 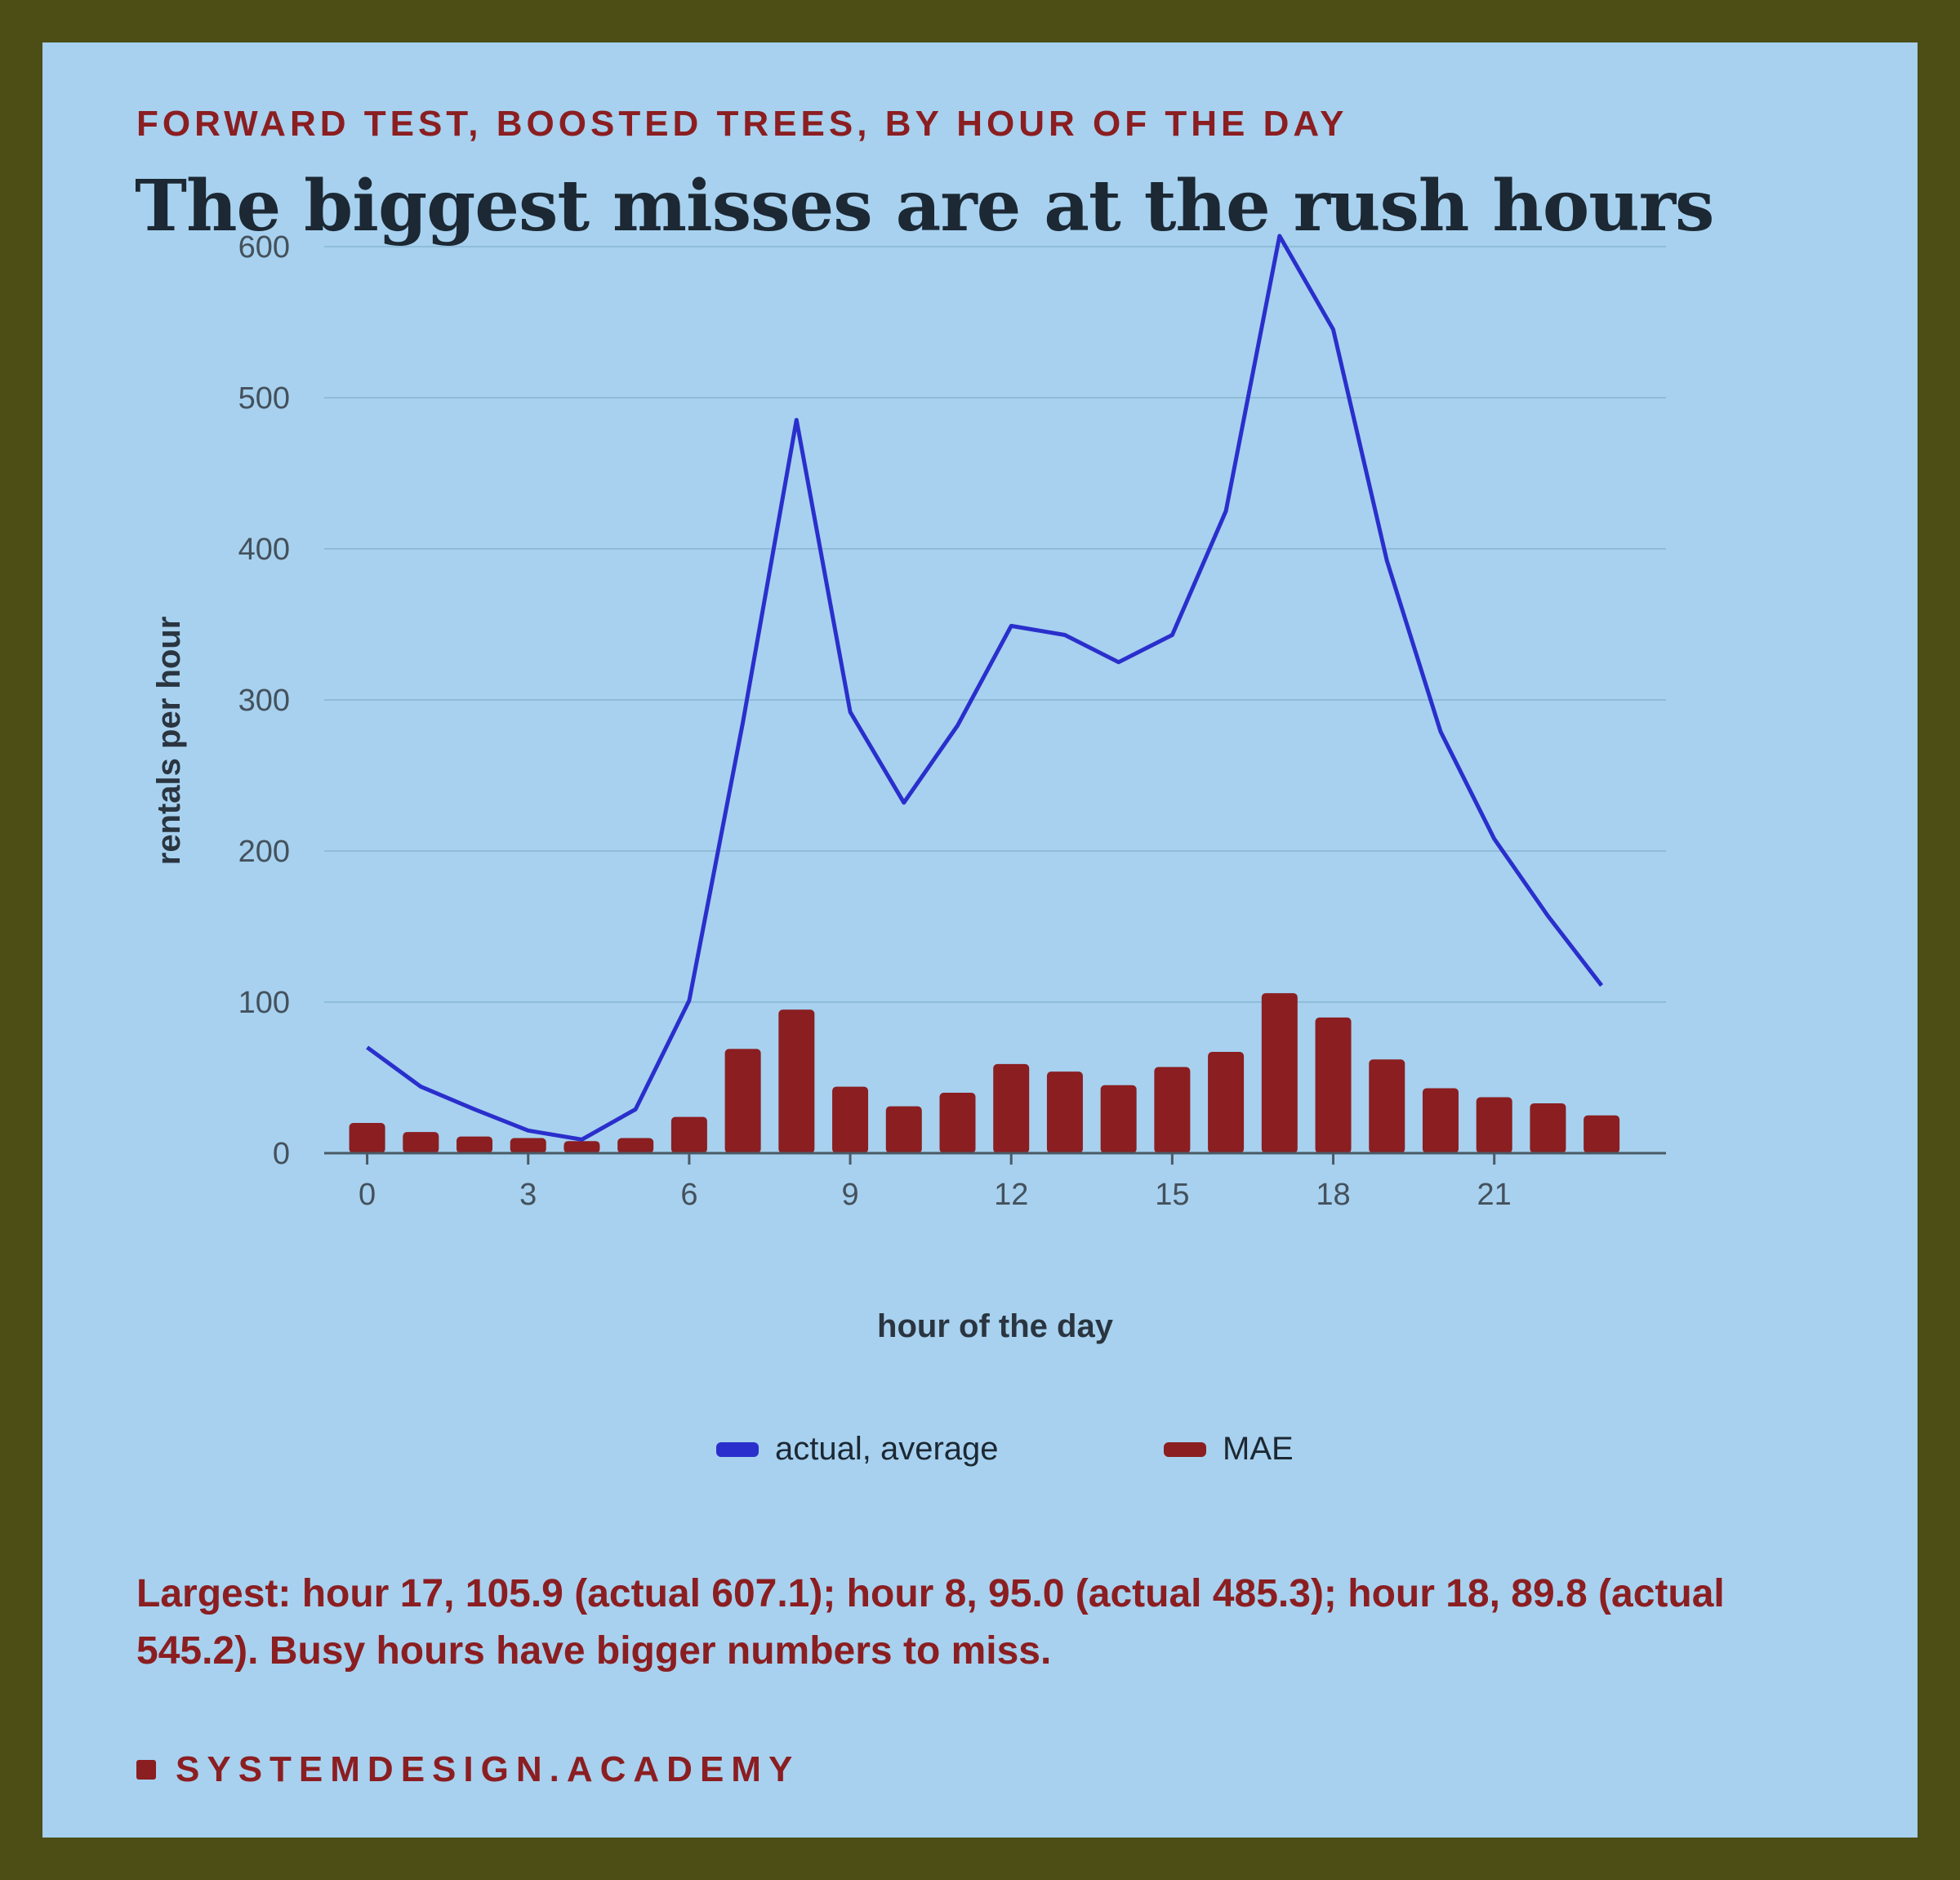 I want to click on x-axis-title: hour of the day, so click(x=995, y=1326).